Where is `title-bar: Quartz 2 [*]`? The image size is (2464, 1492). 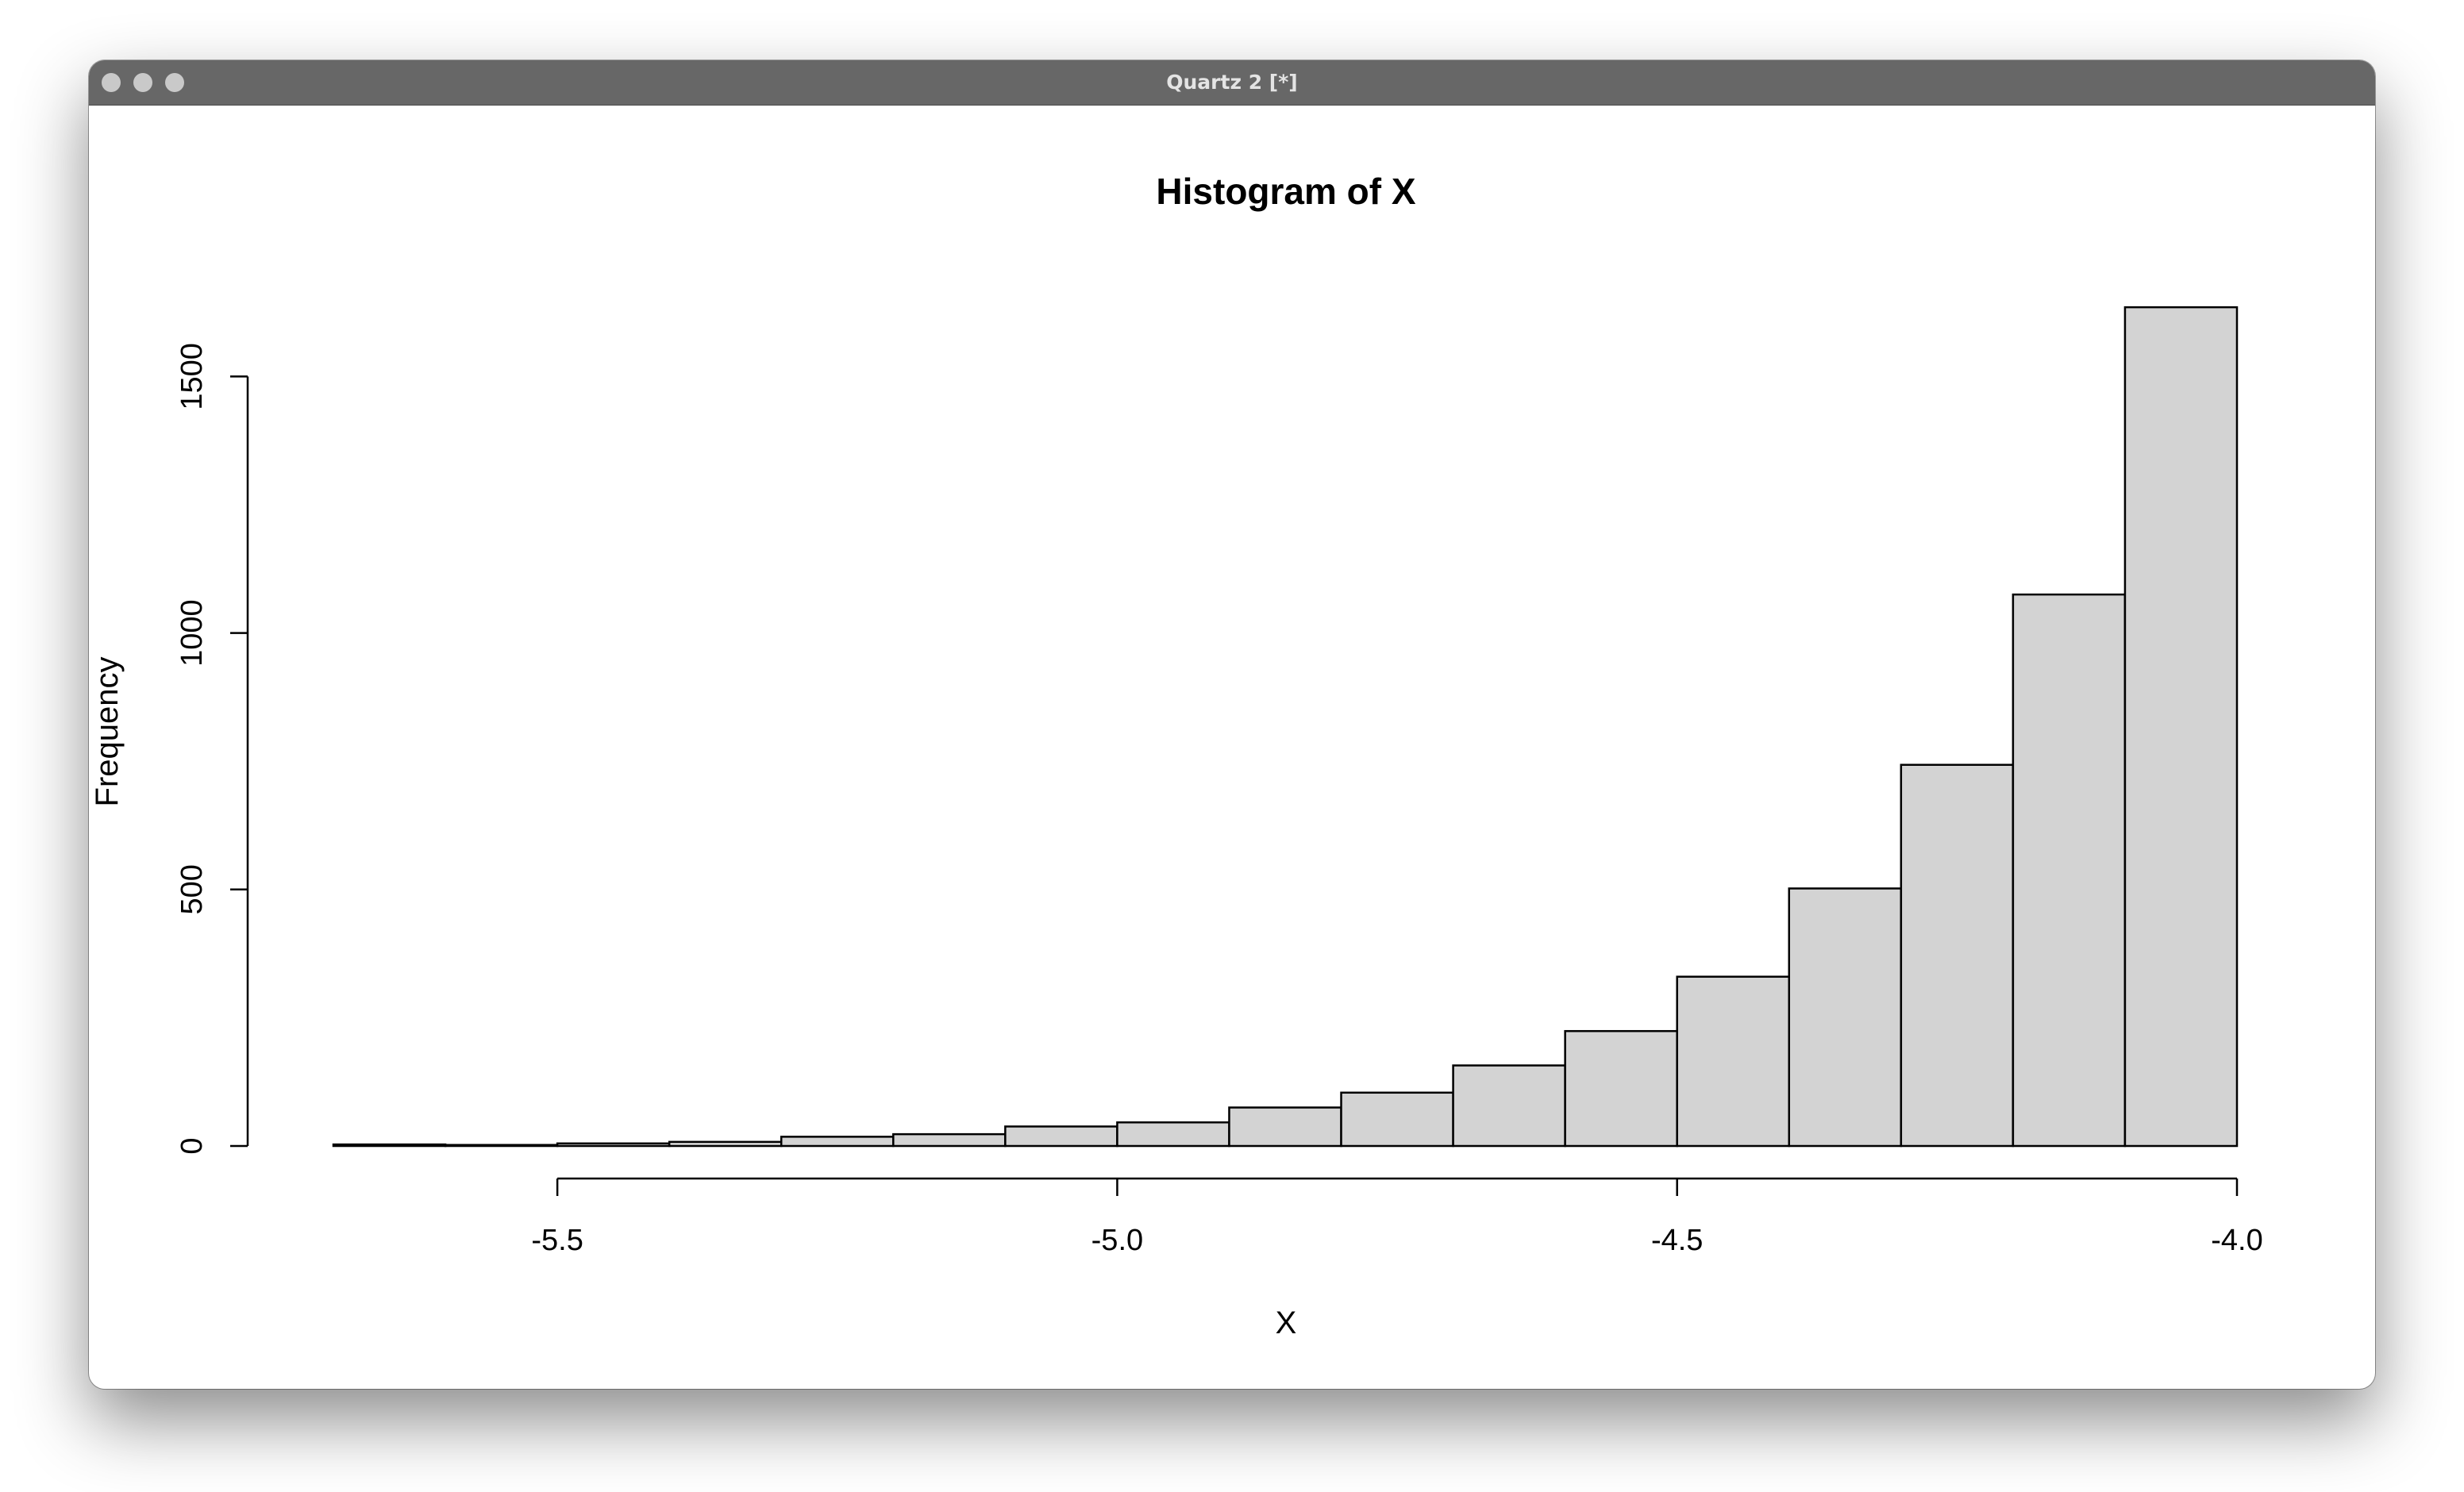
title-bar: Quartz 2 [*] is located at coordinates (1232, 83).